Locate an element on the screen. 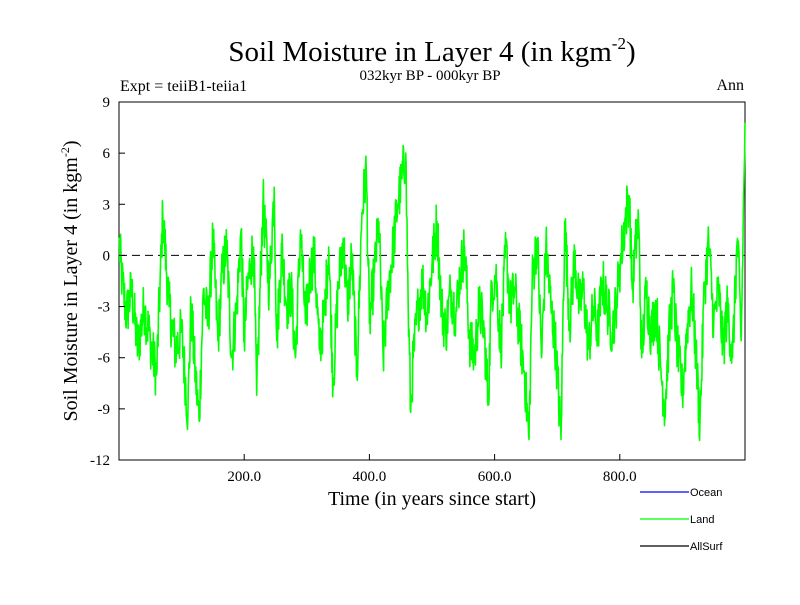 Image resolution: width=800 pixels, height=605 pixels. y-tick-label: -12 is located at coordinates (100, 461).